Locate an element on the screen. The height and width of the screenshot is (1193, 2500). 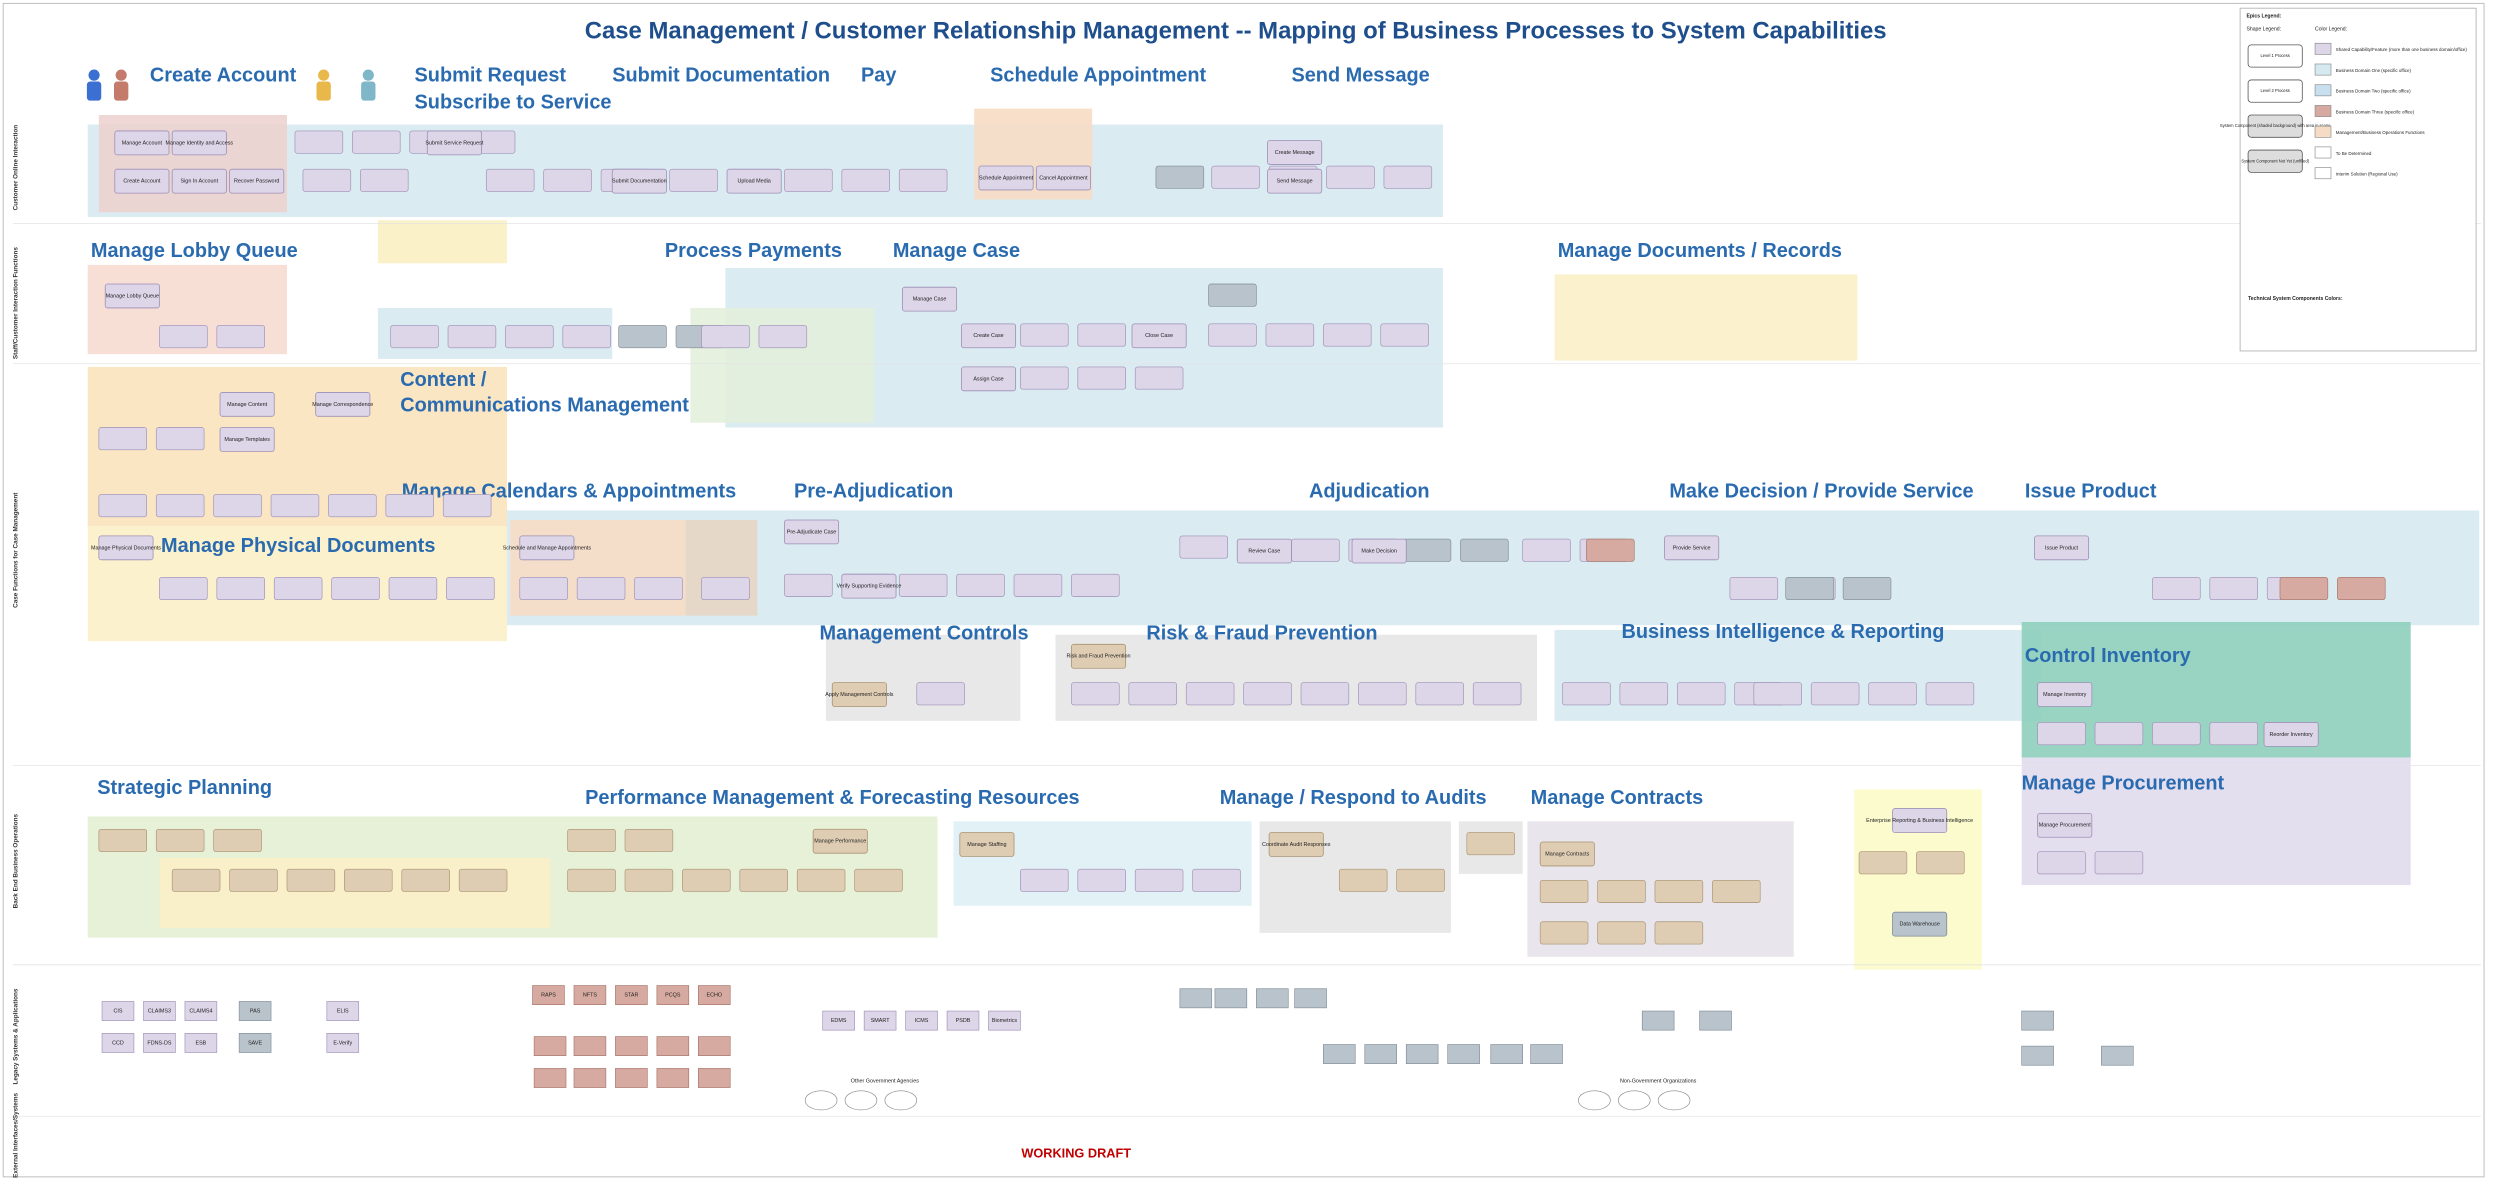
legend-color-label: Business Domain Three (specific office) is located at coordinates (2375, 111).